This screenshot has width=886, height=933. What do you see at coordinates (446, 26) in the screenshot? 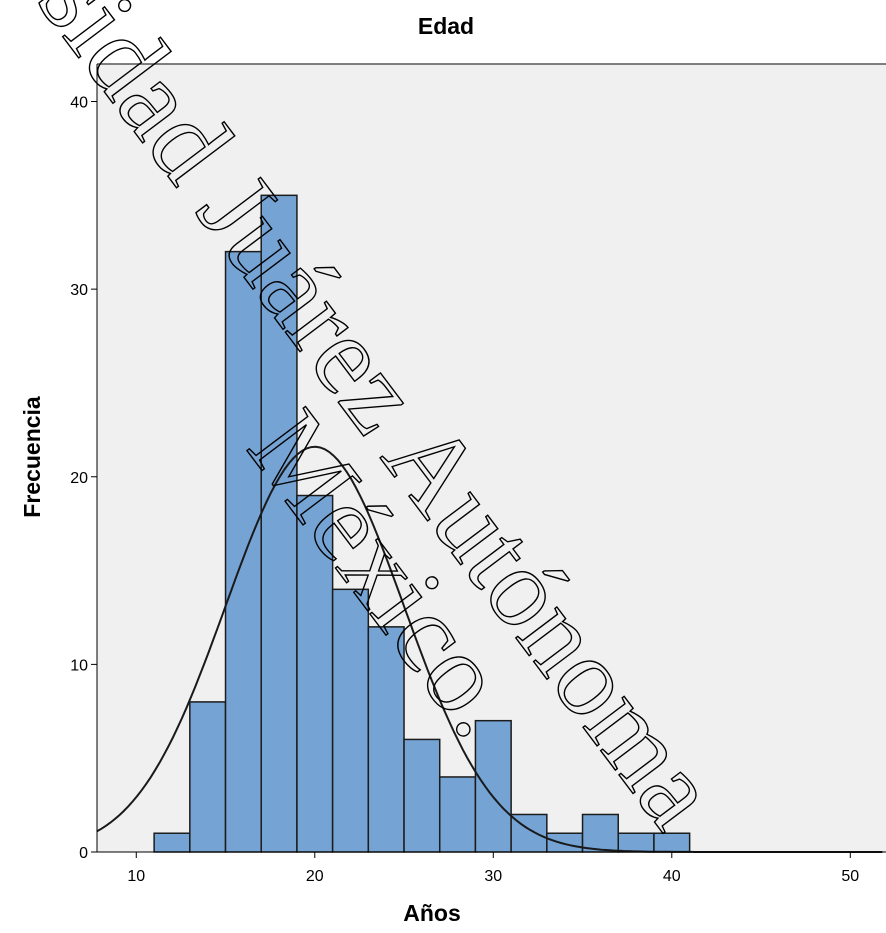
I see `chart-title: Edad` at bounding box center [446, 26].